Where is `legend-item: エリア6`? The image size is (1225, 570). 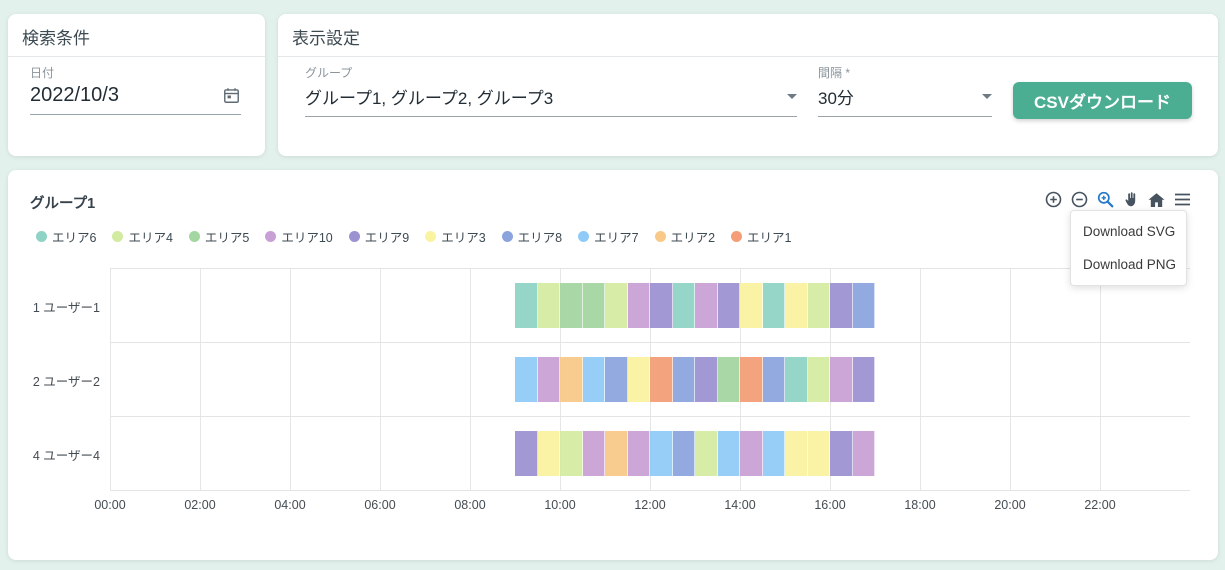
legend-item: エリア6 is located at coordinates (66, 236).